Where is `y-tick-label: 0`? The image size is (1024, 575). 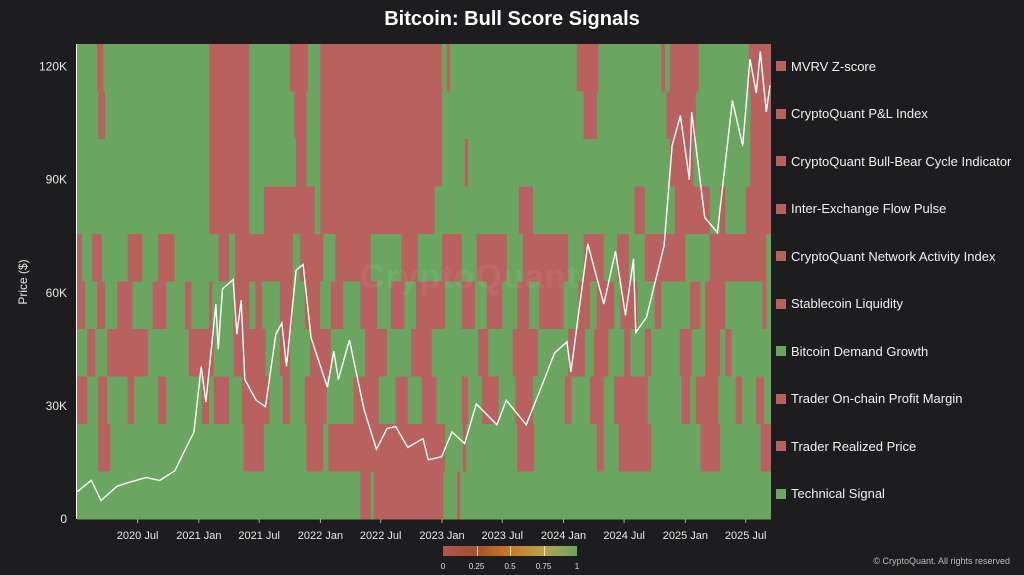
y-tick-label: 0 is located at coordinates (63, 519).